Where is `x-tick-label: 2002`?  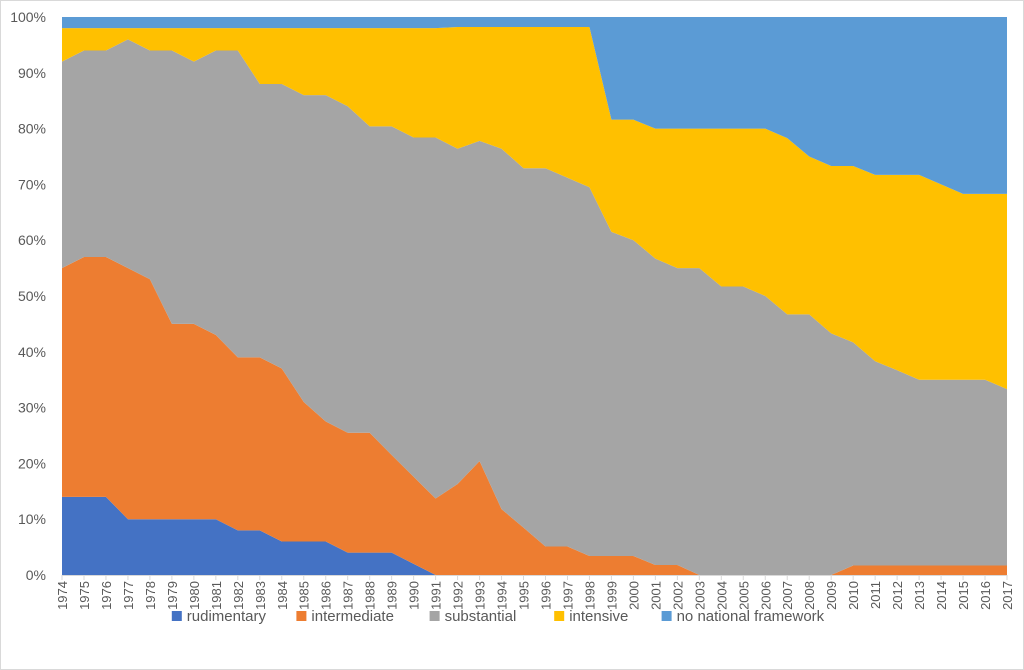 x-tick-label: 2002 is located at coordinates (677, 595).